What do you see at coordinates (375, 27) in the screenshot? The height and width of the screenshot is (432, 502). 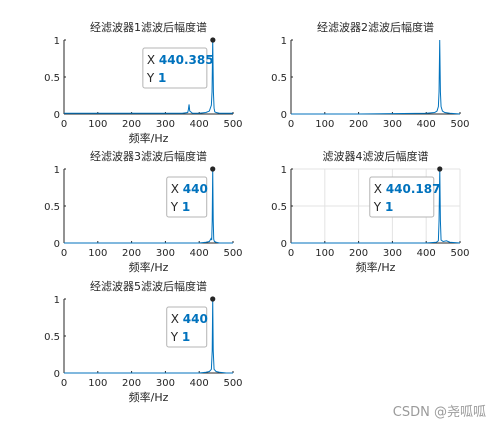 I see `subplot-title: 经滤波器2滤波后幅度谱` at bounding box center [375, 27].